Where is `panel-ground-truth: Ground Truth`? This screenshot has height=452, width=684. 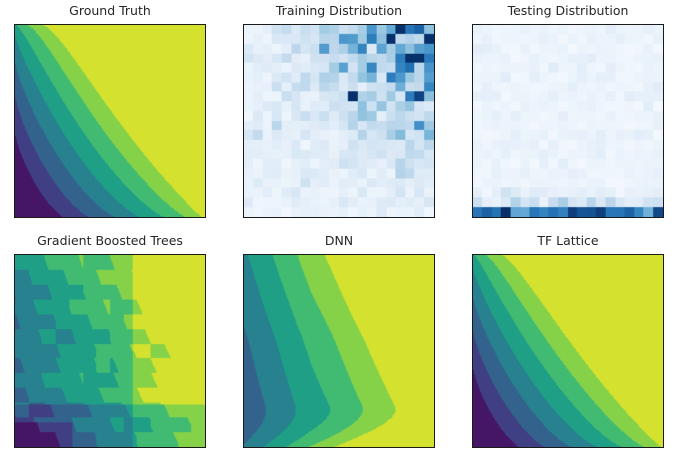
panel-ground-truth: Ground Truth is located at coordinates (110, 111).